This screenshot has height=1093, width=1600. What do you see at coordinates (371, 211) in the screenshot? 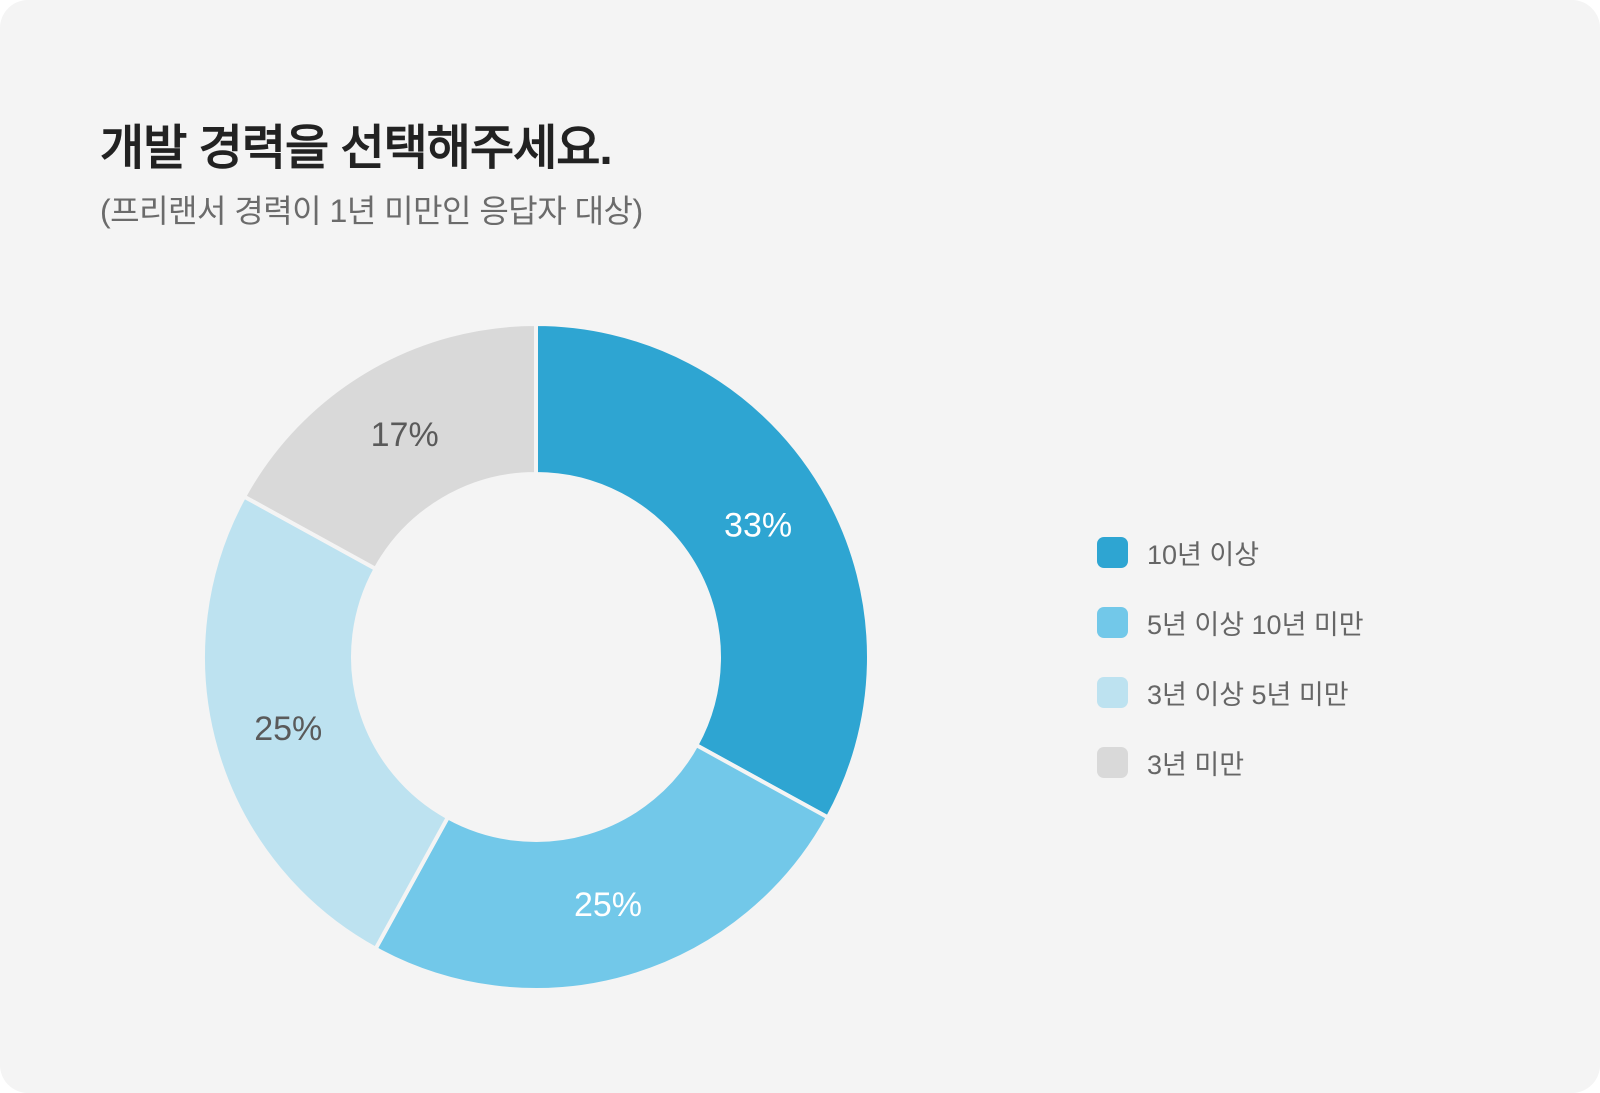
I see `chart-subtitle: (프리랜서 경력이 1년 미만인 응답자 대상)` at bounding box center [371, 211].